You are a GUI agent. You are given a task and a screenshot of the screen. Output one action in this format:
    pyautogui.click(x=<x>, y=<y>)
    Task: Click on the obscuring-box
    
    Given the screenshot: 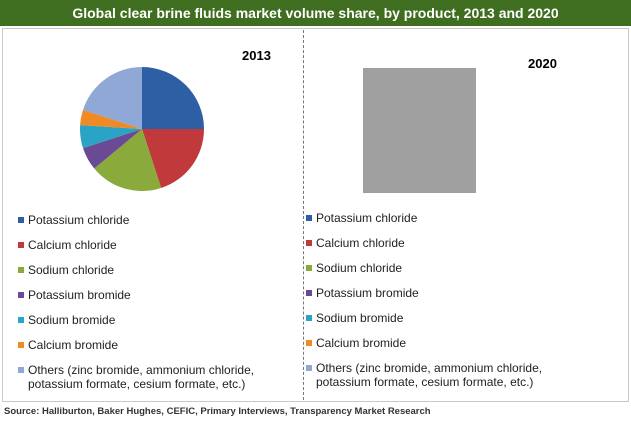 What is the action you would take?
    pyautogui.click(x=419, y=130)
    